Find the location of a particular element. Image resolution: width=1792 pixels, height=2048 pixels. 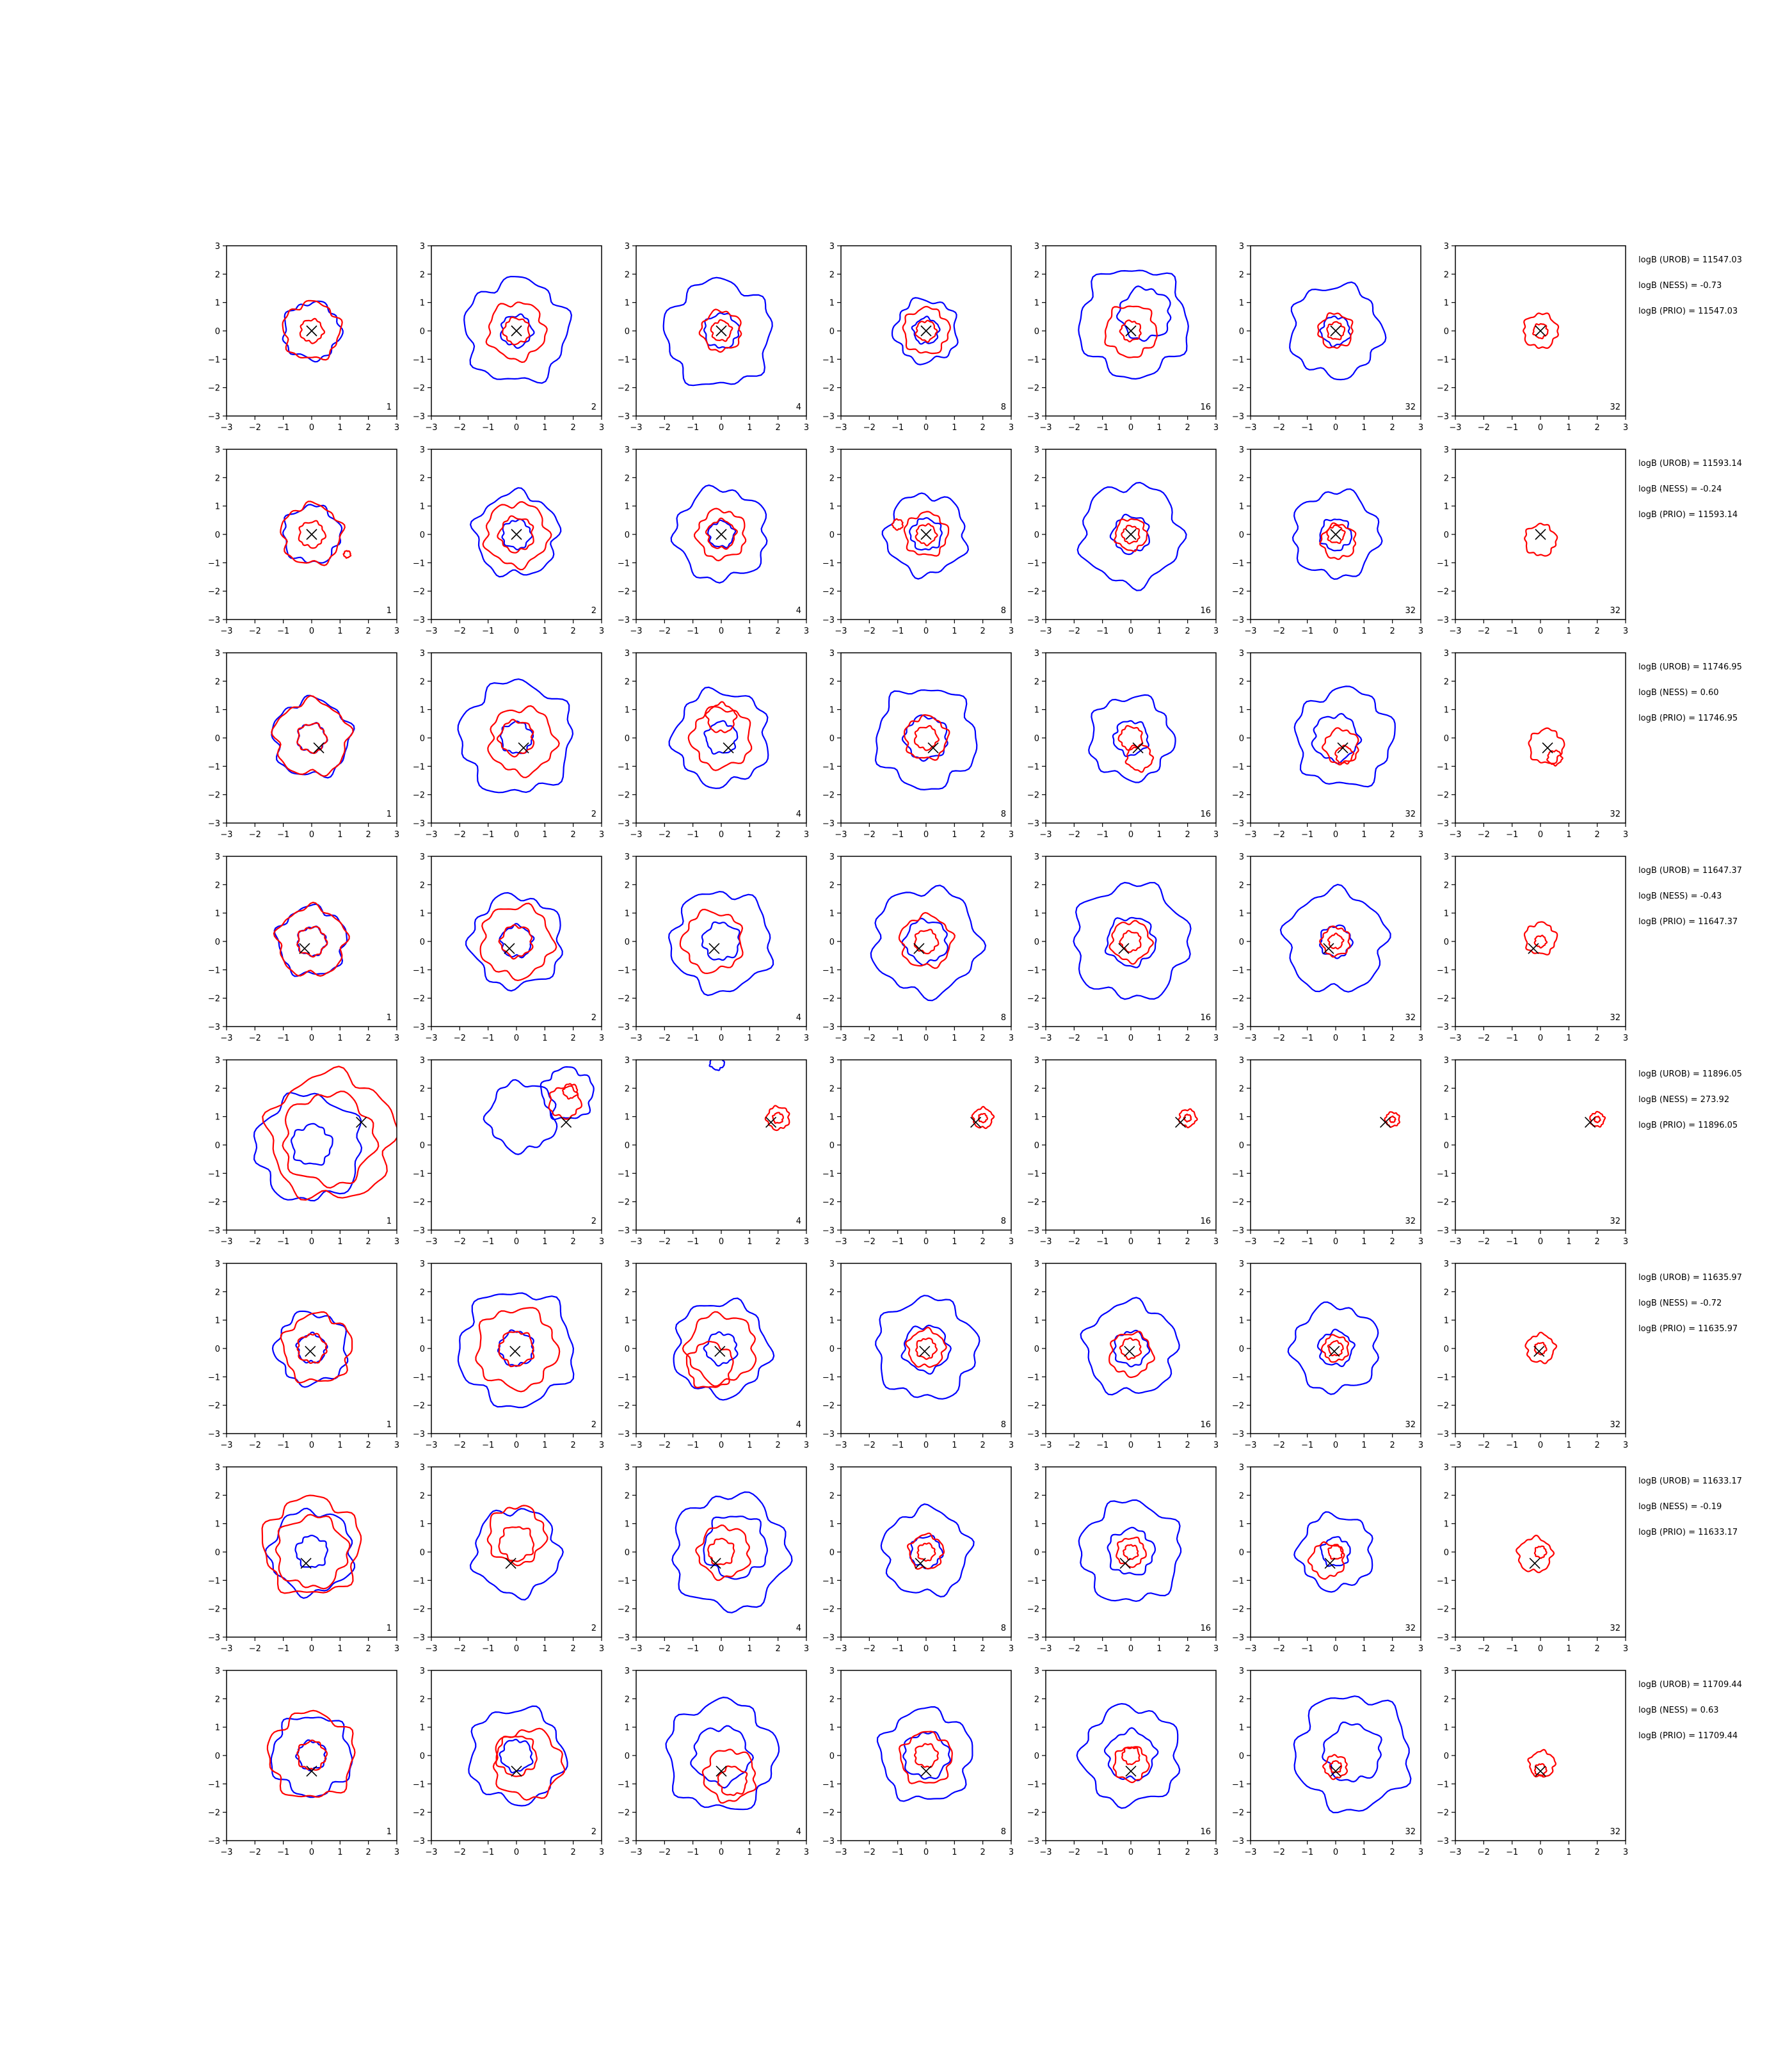

row-stat-text: logB (PRIO) = 11896.05 is located at coordinates (1688, 1125).